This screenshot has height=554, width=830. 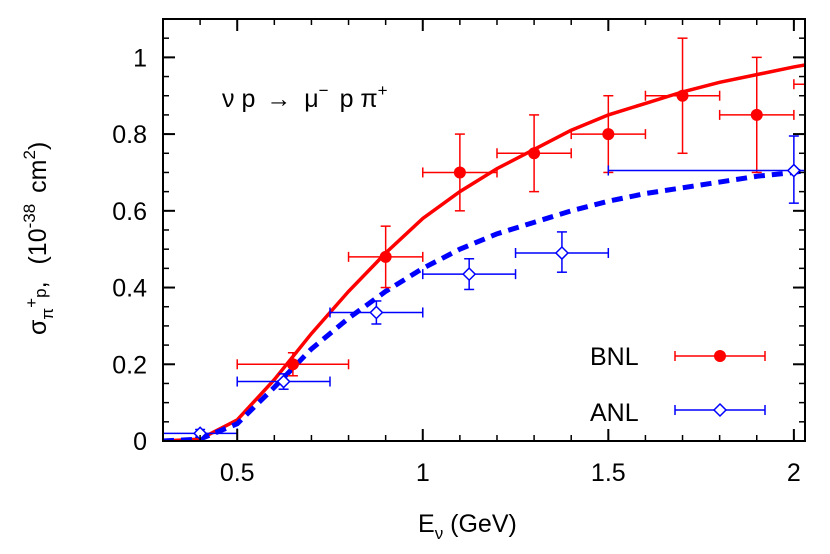 I want to click on y-tick-label: 0.2, so click(x=129, y=365).